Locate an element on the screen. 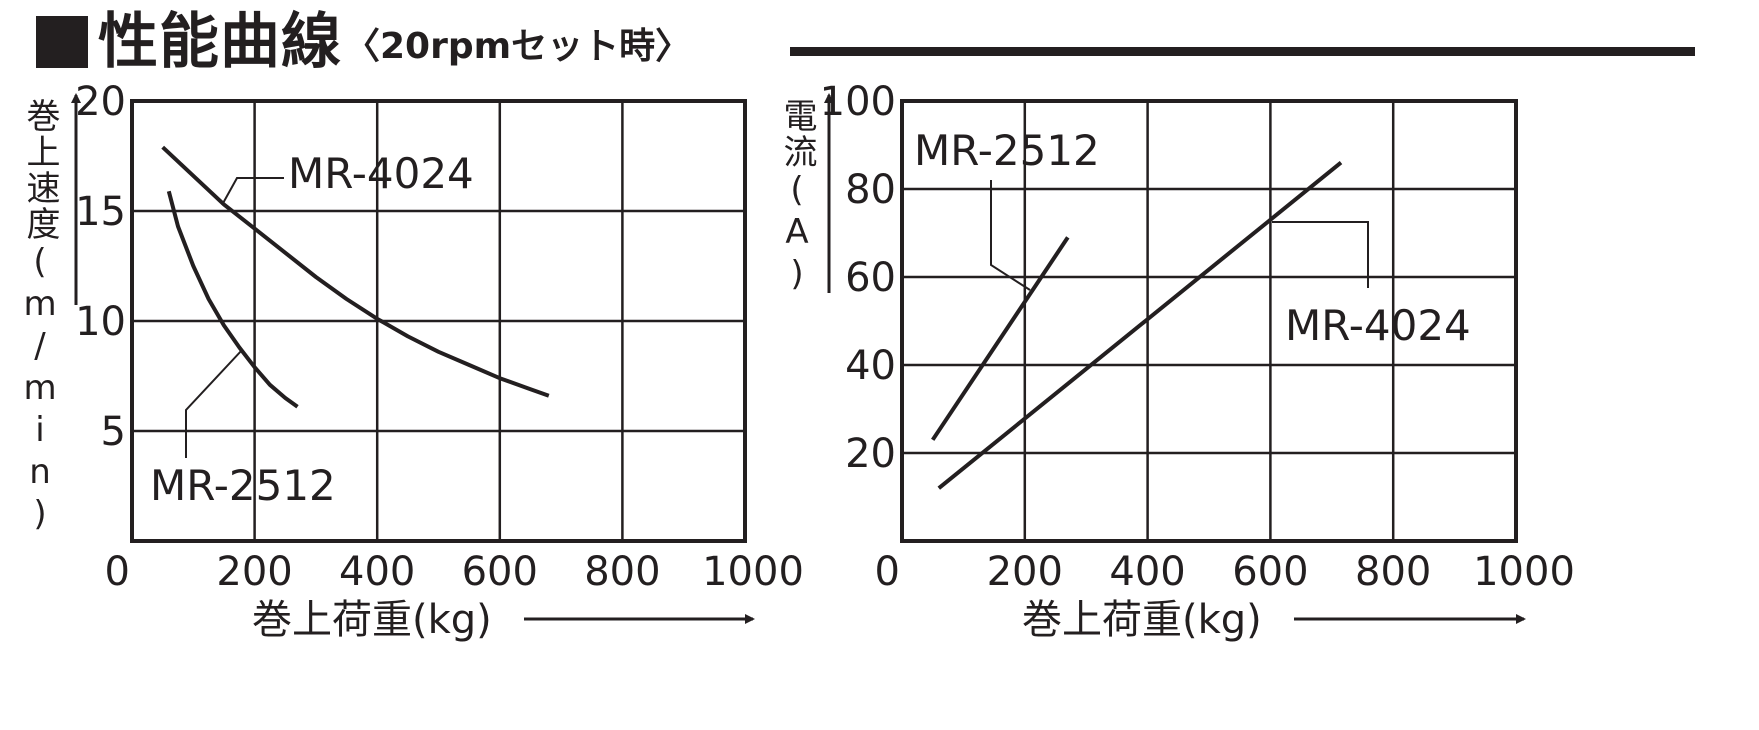 The height and width of the screenshot is (730, 1759). current-y-tick-label: 60 is located at coordinates (870, 278).